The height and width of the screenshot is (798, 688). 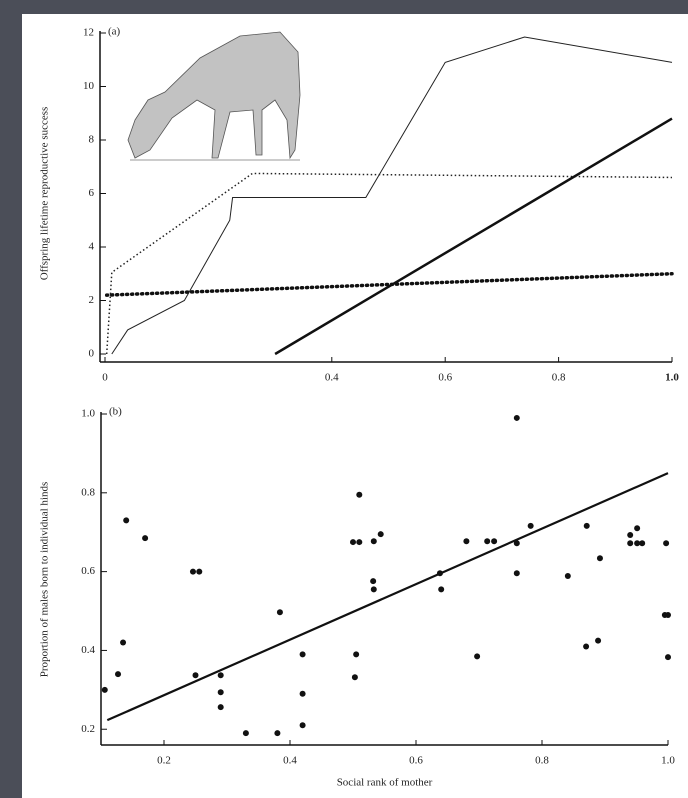 What do you see at coordinates (214, 96) in the screenshot?
I see `deer-illustration` at bounding box center [214, 96].